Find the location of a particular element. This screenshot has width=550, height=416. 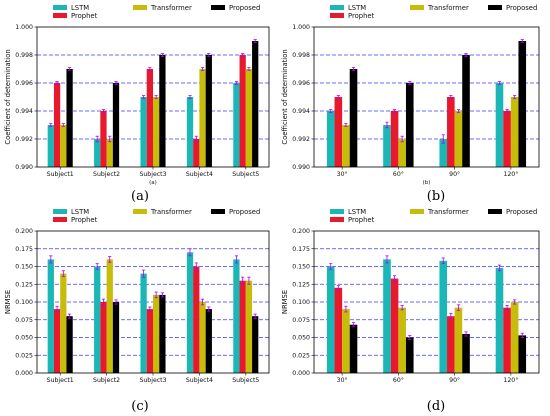

y-tick-label: 0.175 is located at coordinates (24, 249).